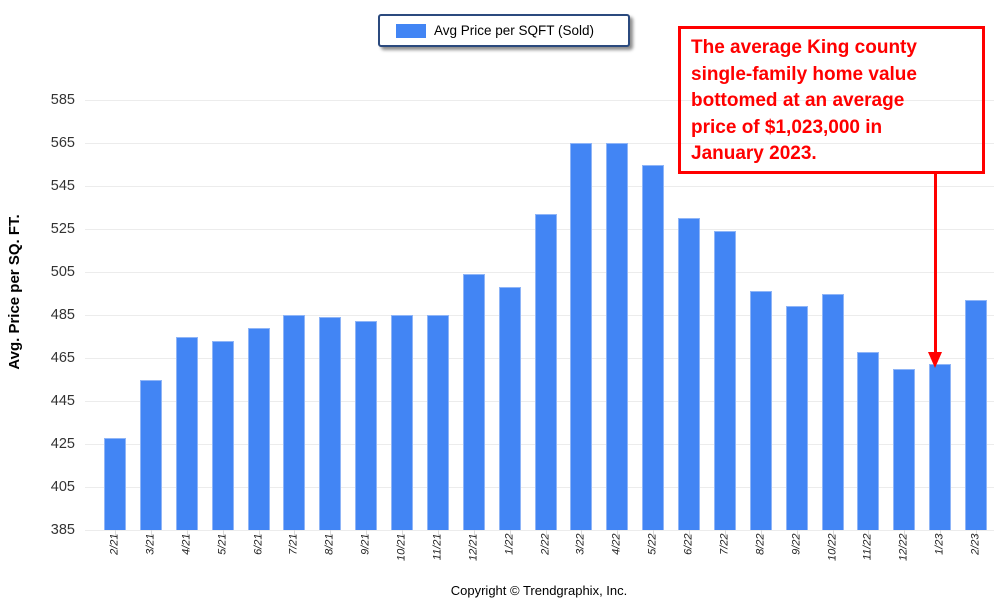  What do you see at coordinates (62, 487) in the screenshot?
I see `y-tick-label: 405` at bounding box center [62, 487].